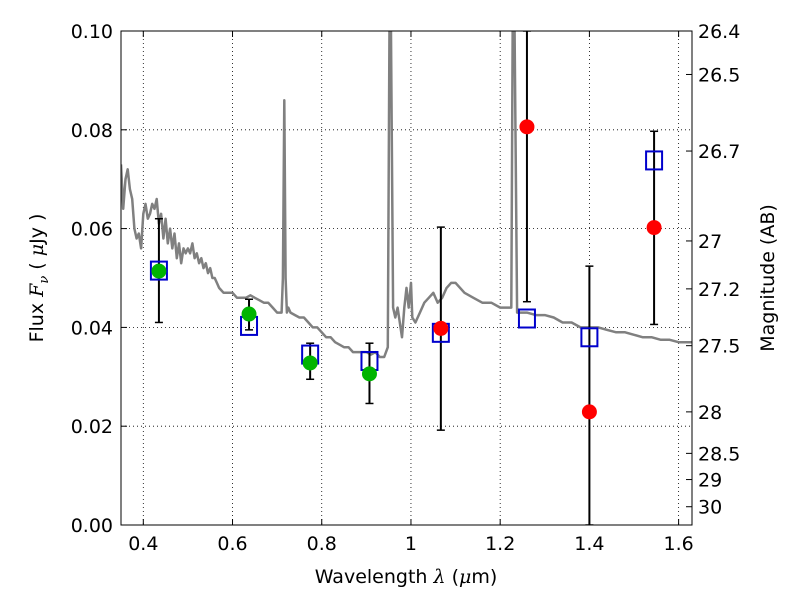 The height and width of the screenshot is (600, 800). I want to click on y-tick-label: 0.08, so click(92, 131).